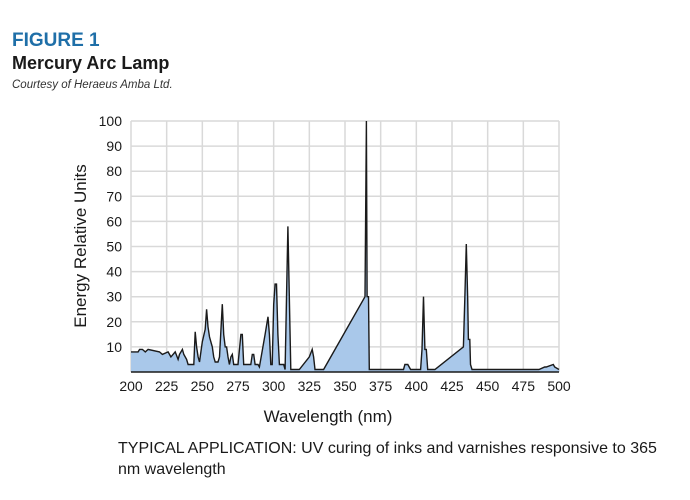 The height and width of the screenshot is (500, 690). I want to click on figure-label: FIGURE 1, so click(56, 40).